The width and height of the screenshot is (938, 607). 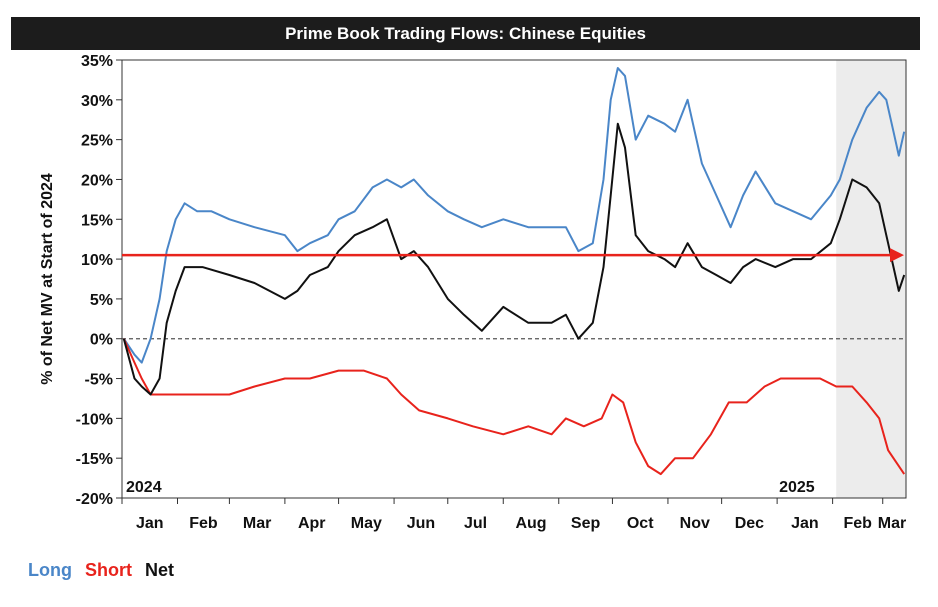 What do you see at coordinates (312, 523) in the screenshot?
I see `x-tick-label: Apr` at bounding box center [312, 523].